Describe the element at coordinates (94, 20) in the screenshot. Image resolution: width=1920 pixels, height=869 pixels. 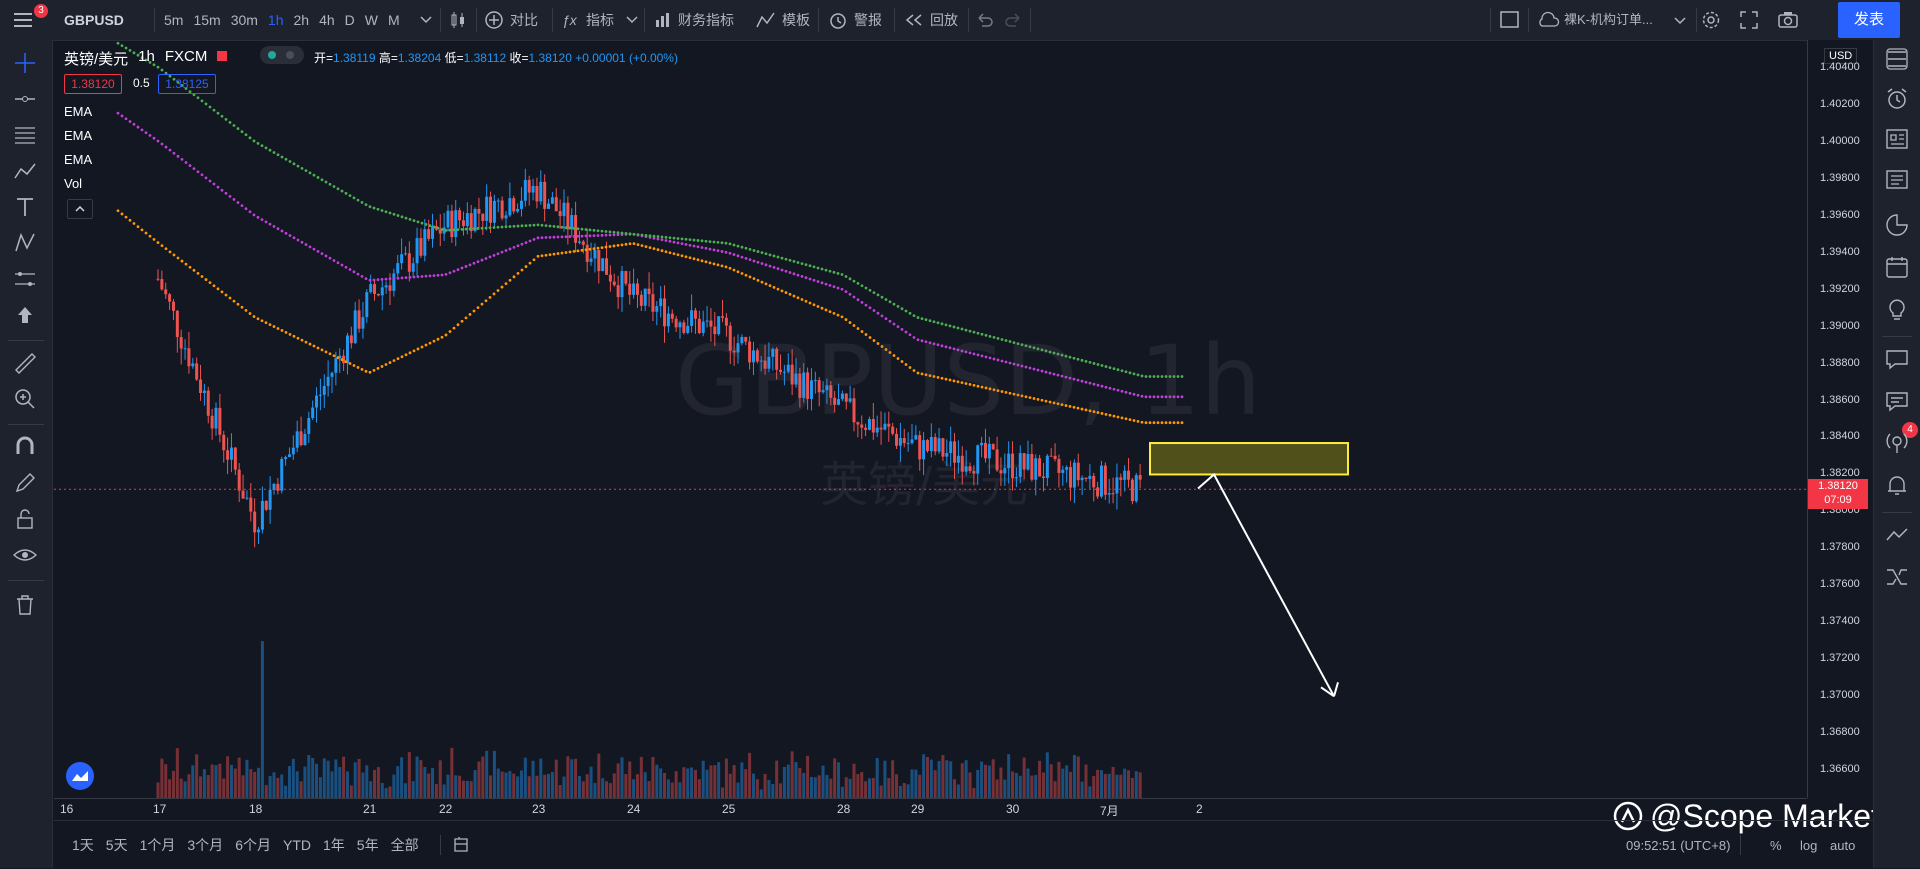
I see `symbol-search: GBPUSD` at that location.